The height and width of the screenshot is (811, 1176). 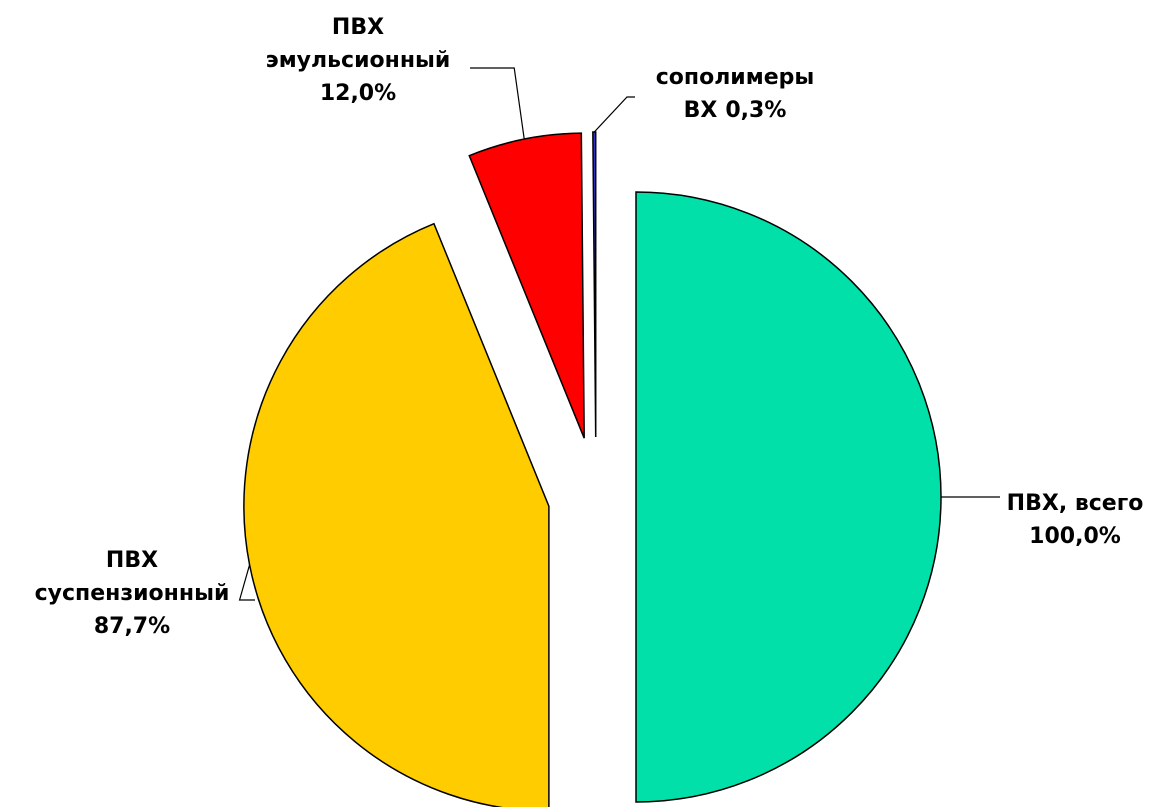 What do you see at coordinates (132, 626) in the screenshot?
I see `value-label: 87,7%` at bounding box center [132, 626].